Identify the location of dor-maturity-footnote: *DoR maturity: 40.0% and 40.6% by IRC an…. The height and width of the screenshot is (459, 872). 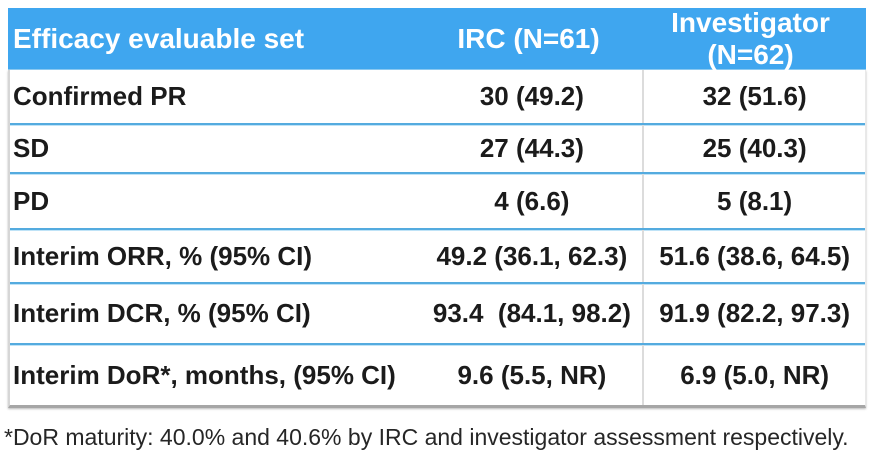
(426, 437).